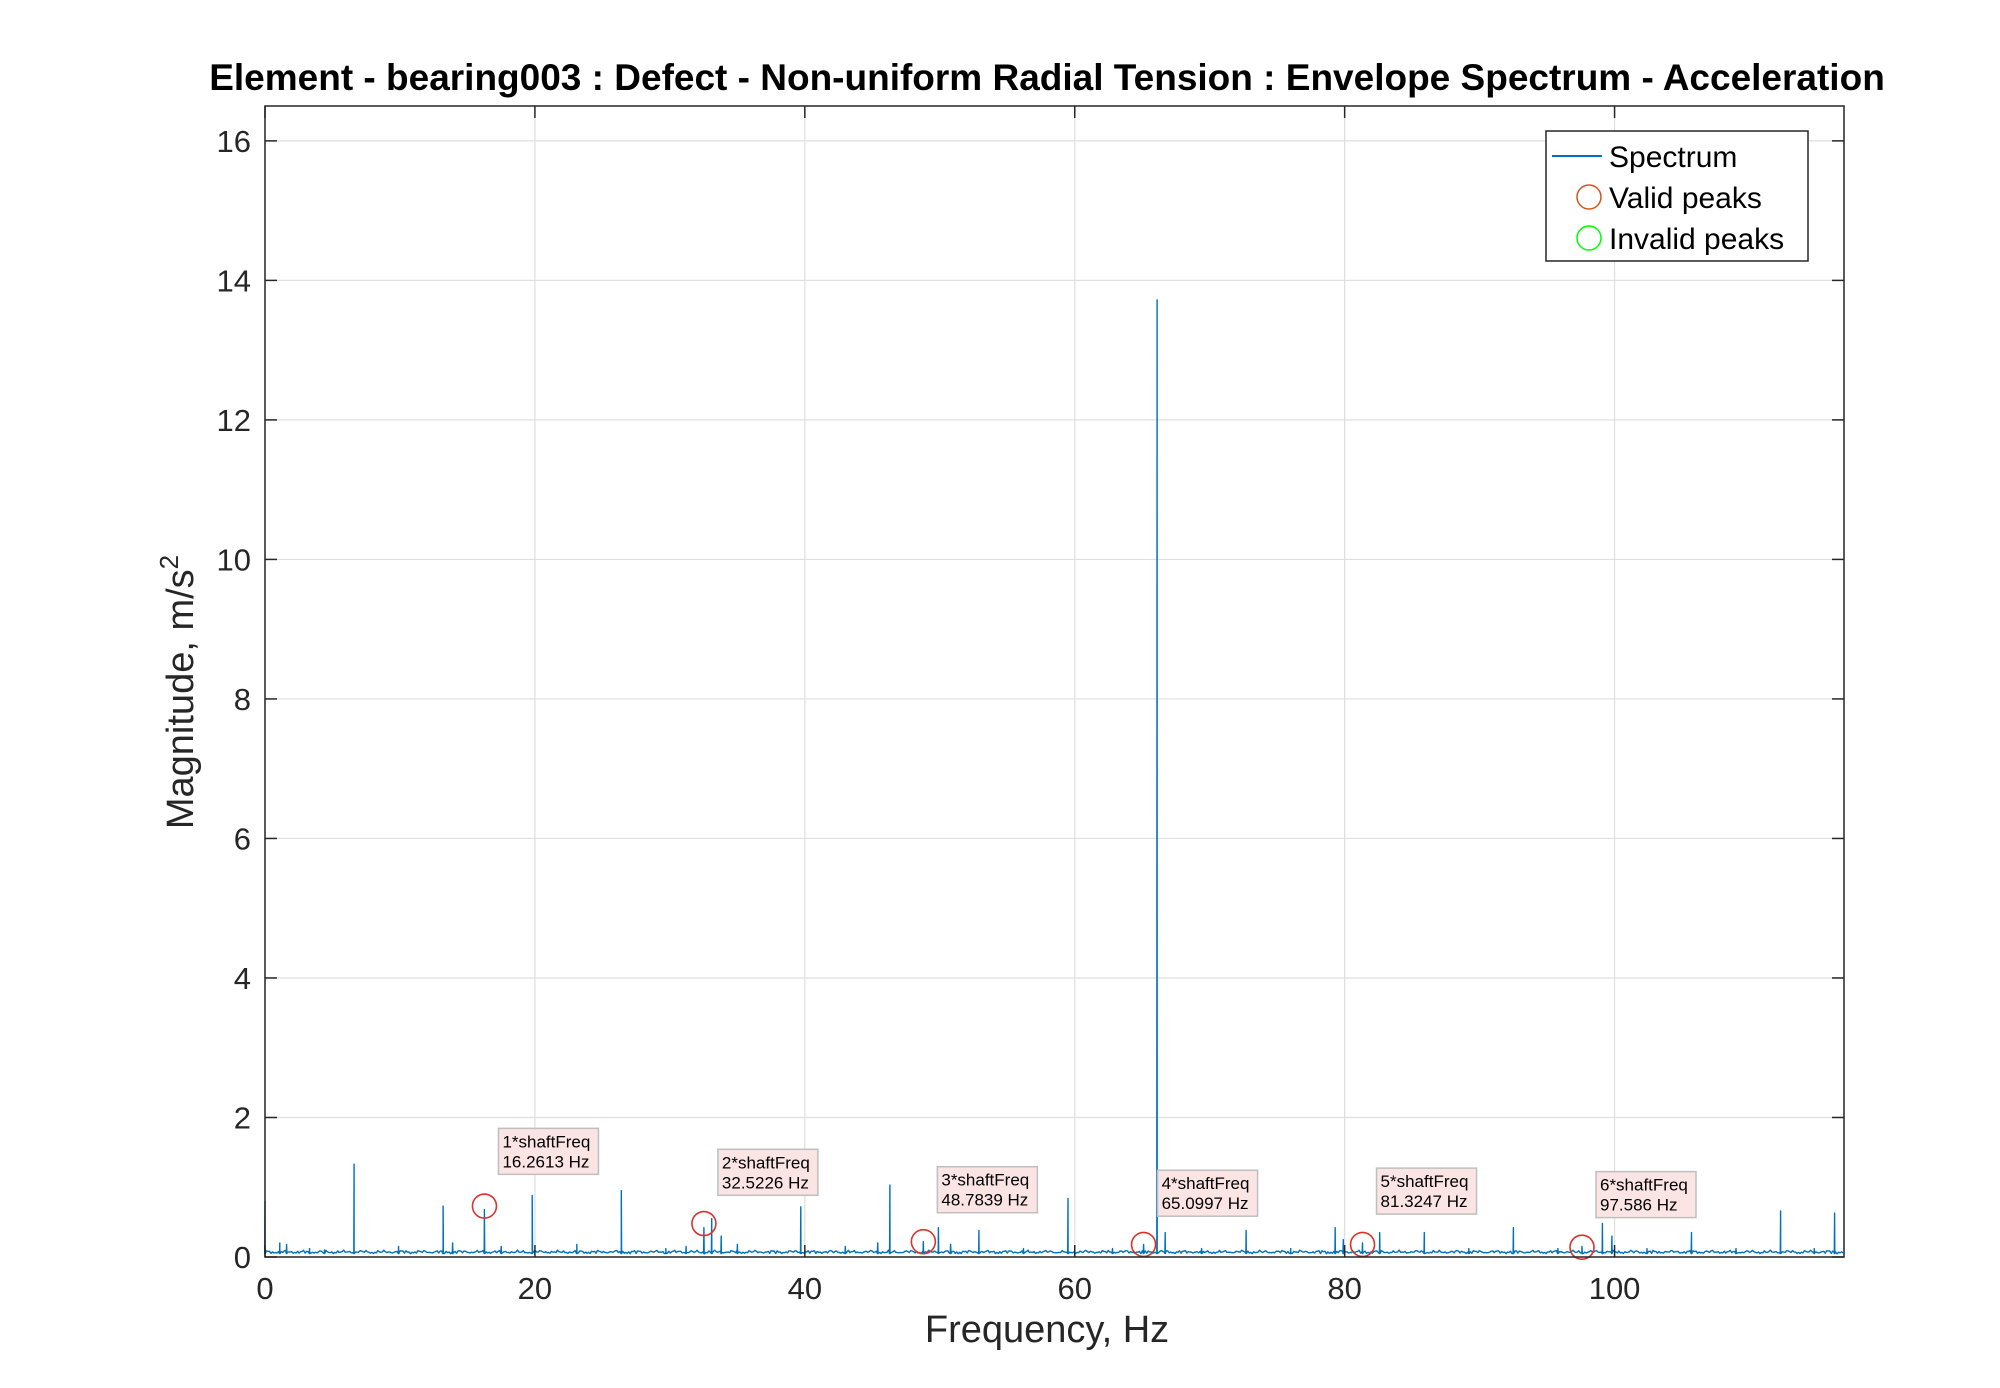 The width and height of the screenshot is (2000, 1388). Describe the element at coordinates (1615, 1288) in the screenshot. I see `x-tick-label: 100` at that location.